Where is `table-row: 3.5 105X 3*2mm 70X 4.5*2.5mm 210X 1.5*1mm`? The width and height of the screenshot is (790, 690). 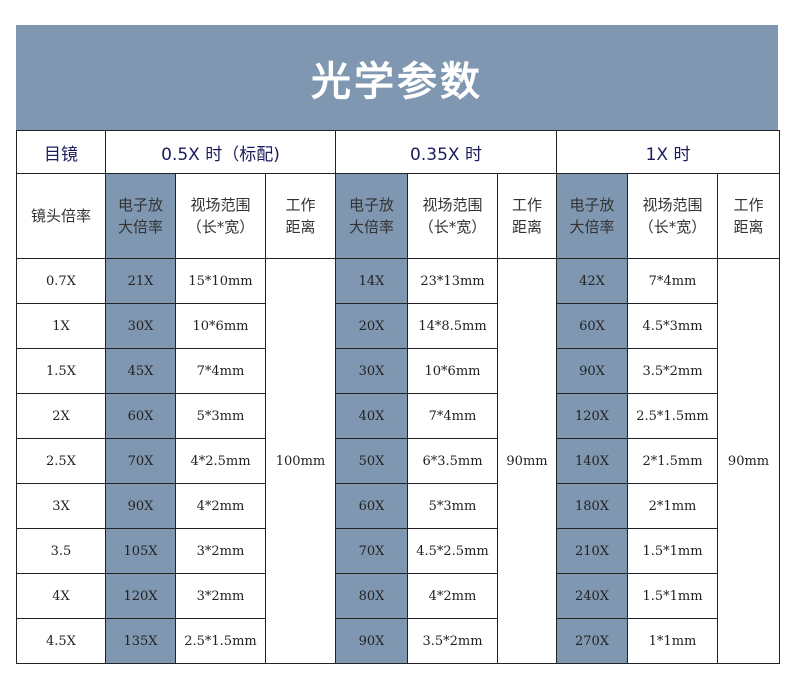
table-row: 3.5 105X 3*2mm 70X 4.5*2.5mm 210X 1.5*1mm is located at coordinates (398, 551).